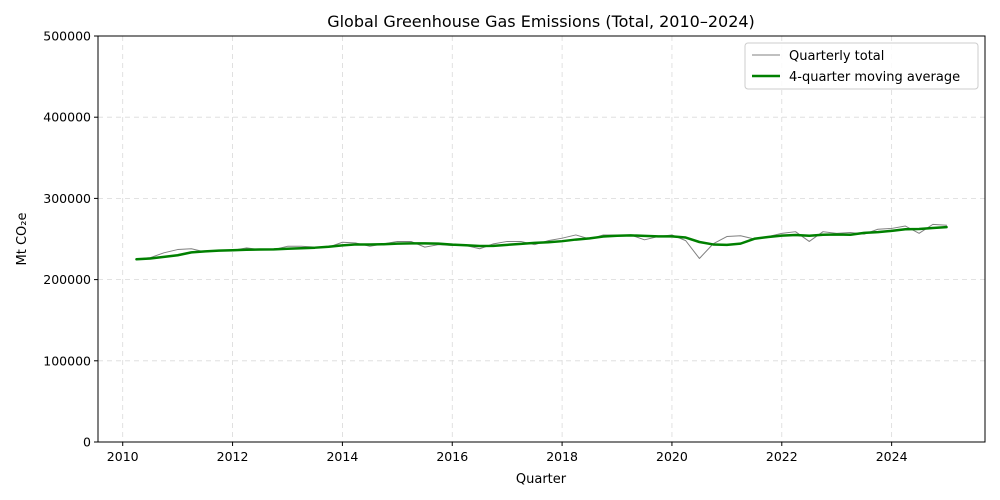  Describe the element at coordinates (507, 453) in the screenshot. I see `x-axis-ticks: 2010 2012 2014 2016 2018 2020 2022 2024` at that location.